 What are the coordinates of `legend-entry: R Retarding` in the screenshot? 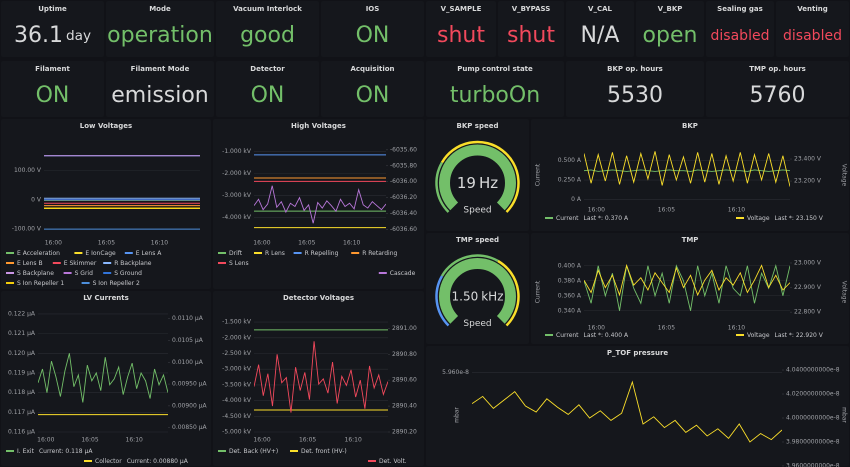 It's located at (379, 253).